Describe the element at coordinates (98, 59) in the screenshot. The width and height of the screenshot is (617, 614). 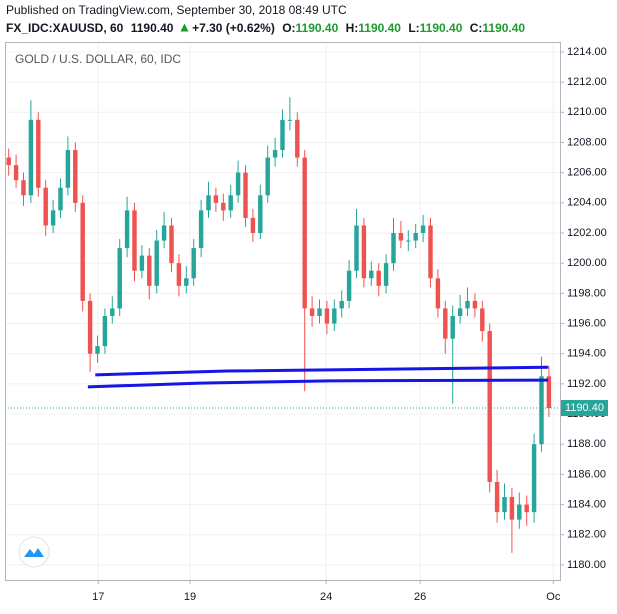
I see `chart-title: GOLD / U.S. DOLLAR, 60, IDC` at that location.